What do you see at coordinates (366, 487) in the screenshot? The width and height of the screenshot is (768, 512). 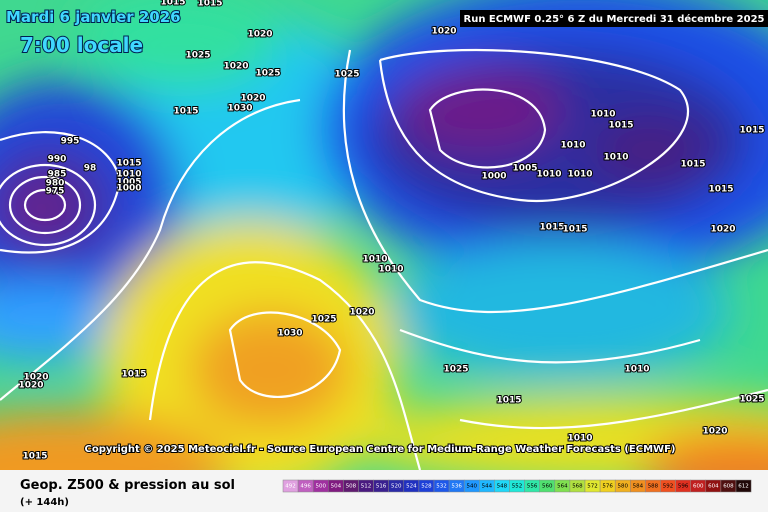 I see `colorbar-label: 512` at bounding box center [366, 487].